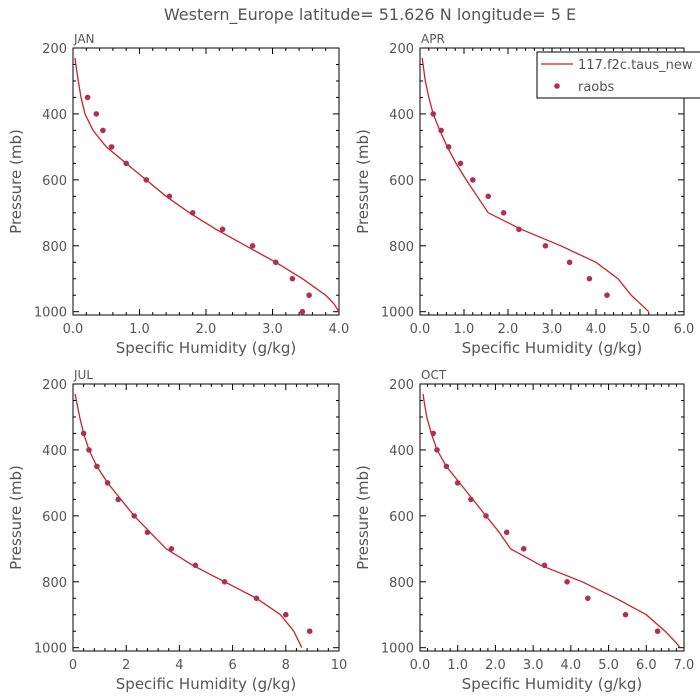  What do you see at coordinates (286, 665) in the screenshot?
I see `x-tick-label: 8` at bounding box center [286, 665].